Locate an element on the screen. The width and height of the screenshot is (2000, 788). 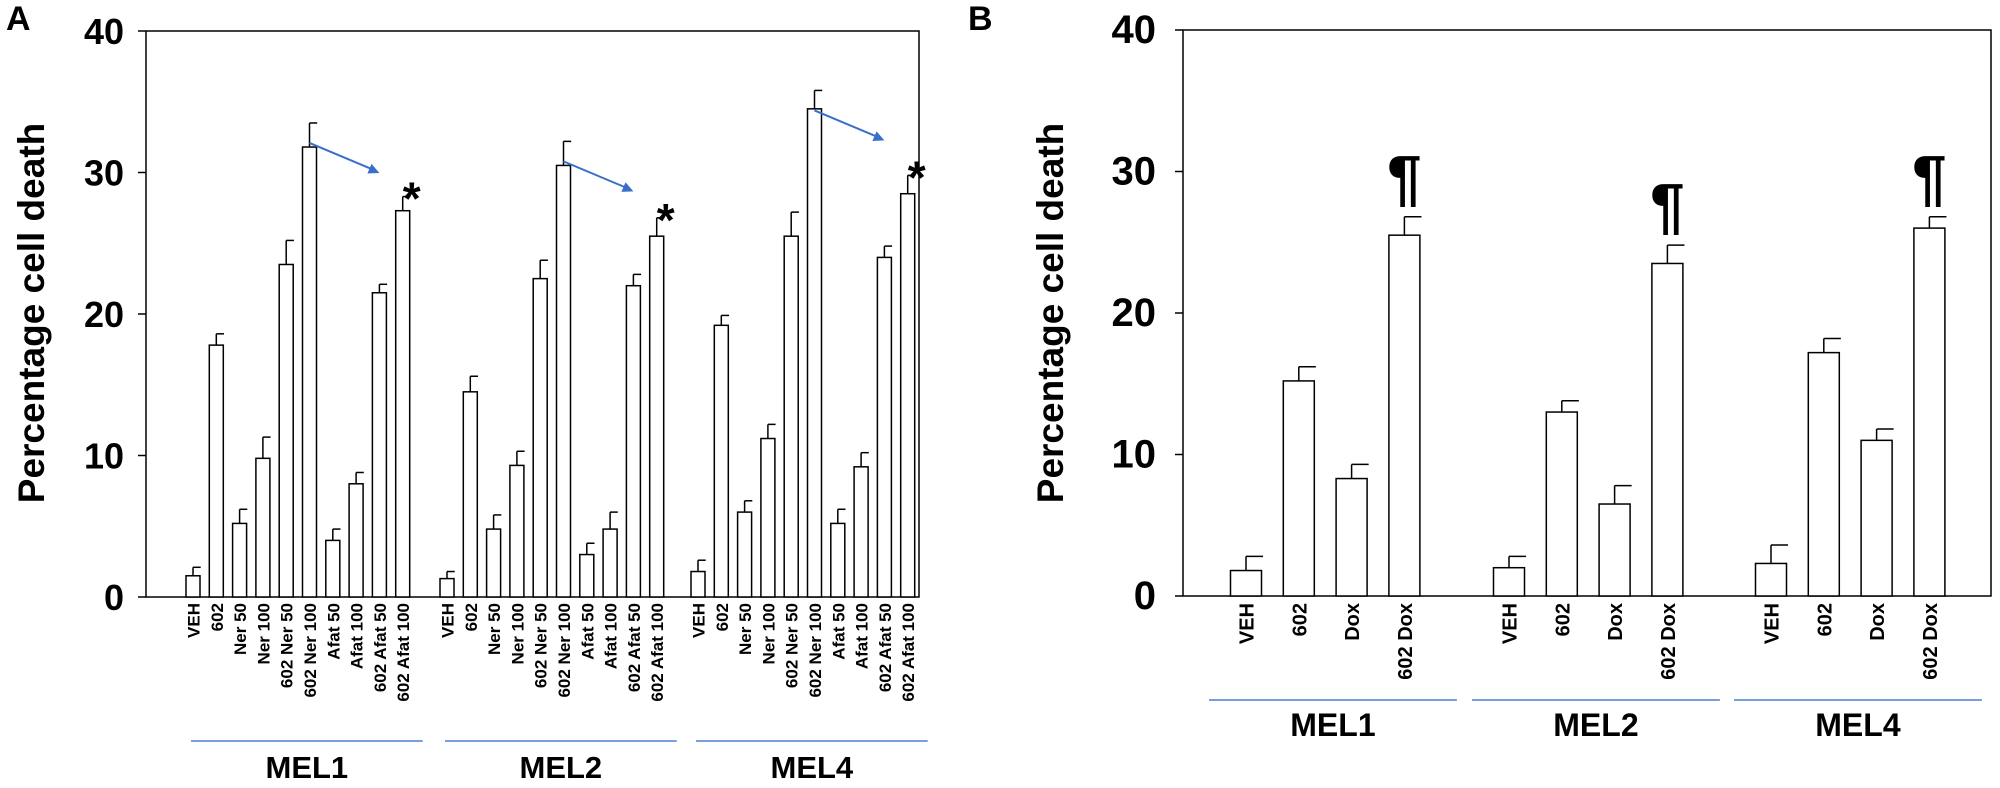
panel-a-y-tick-label: 40 is located at coordinates (104, 31).